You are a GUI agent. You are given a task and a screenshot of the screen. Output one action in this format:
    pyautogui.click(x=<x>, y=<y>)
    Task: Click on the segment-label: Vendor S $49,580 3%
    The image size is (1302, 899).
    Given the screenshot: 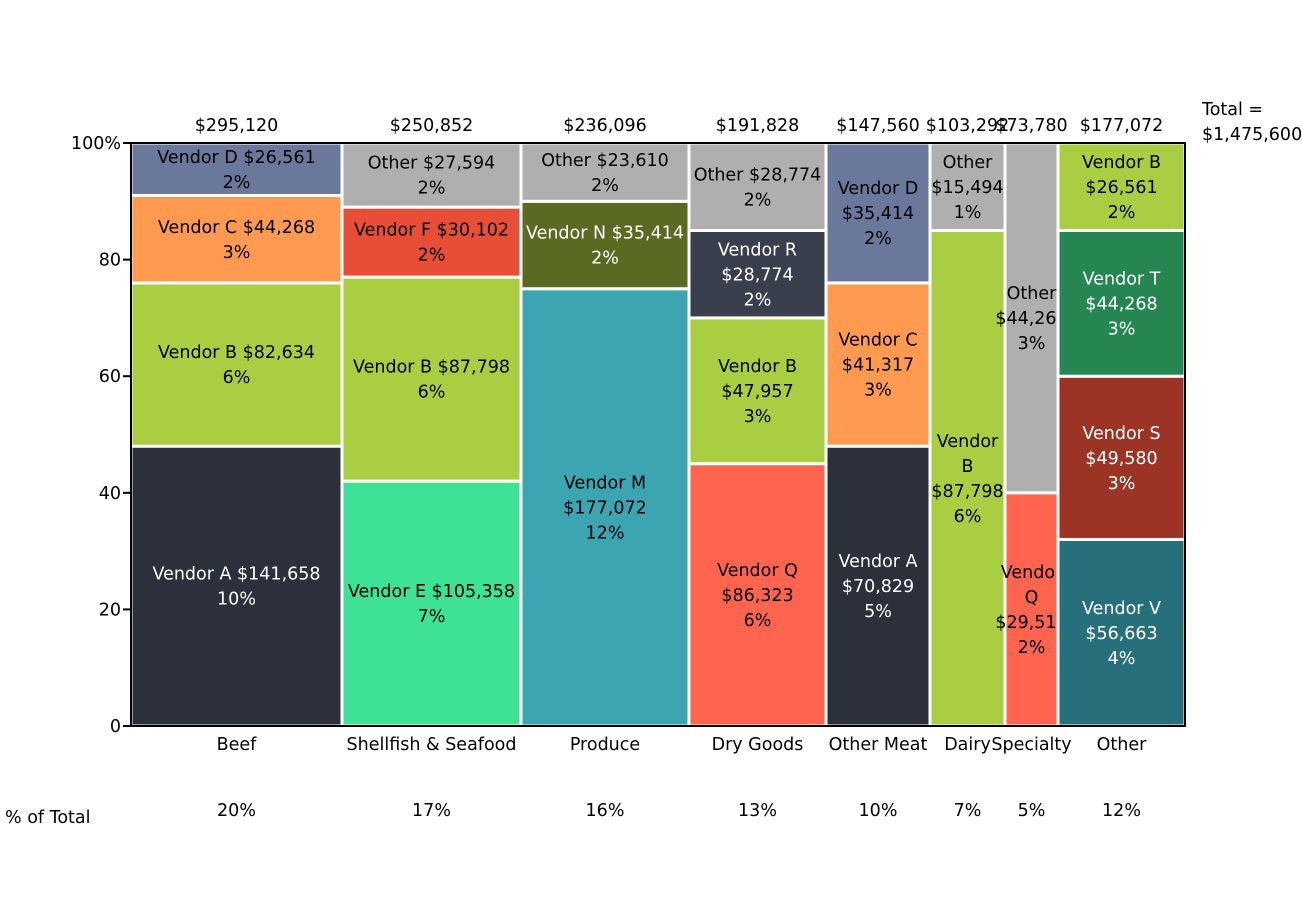 What is the action you would take?
    pyautogui.click(x=1121, y=459)
    